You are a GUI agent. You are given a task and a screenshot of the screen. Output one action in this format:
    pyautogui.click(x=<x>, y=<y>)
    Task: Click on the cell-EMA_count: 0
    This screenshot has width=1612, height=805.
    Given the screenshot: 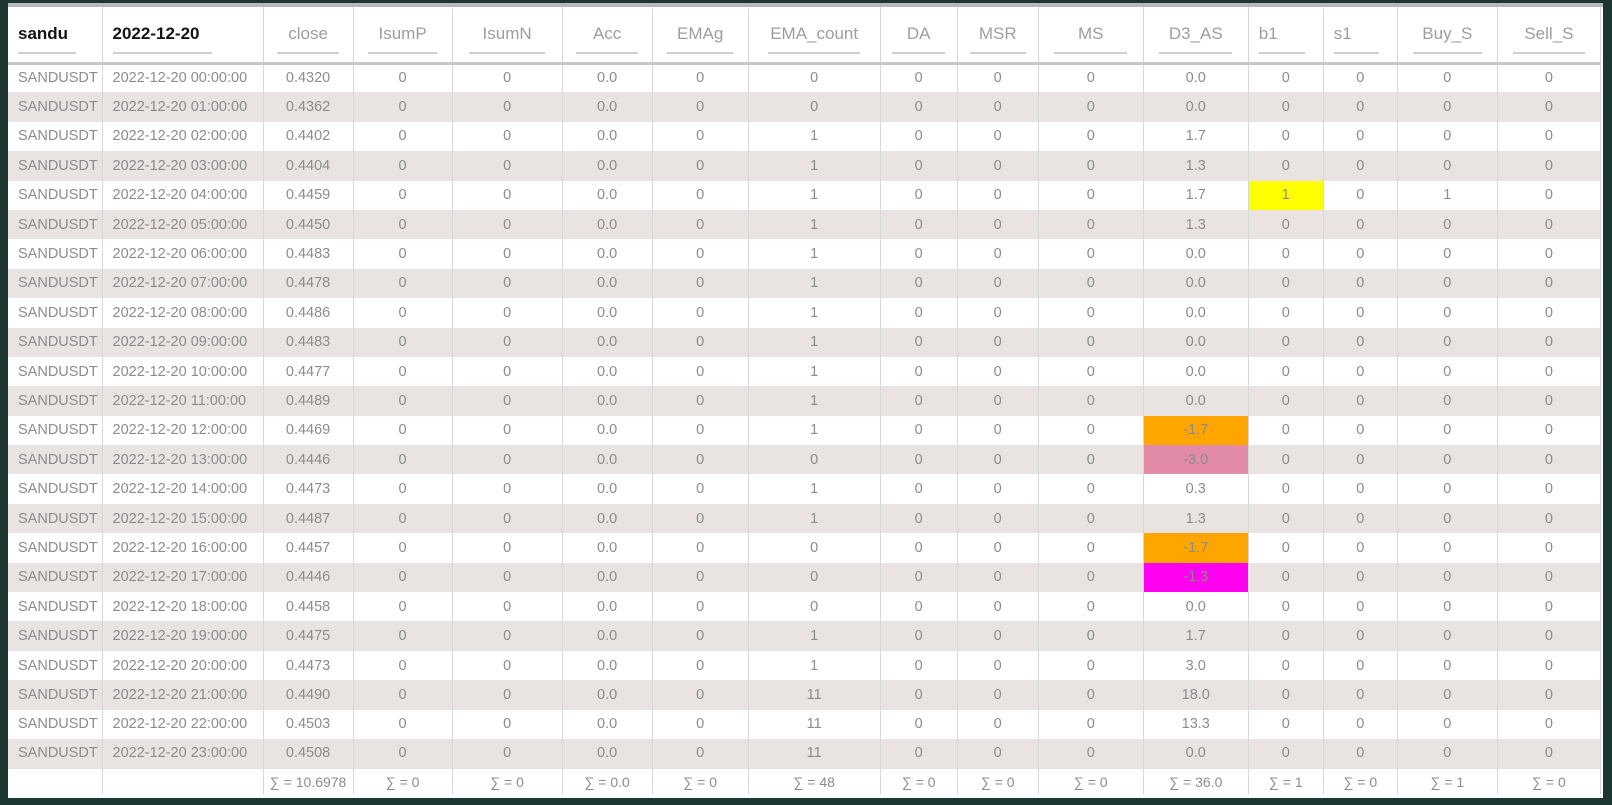 What is the action you would take?
    pyautogui.click(x=814, y=460)
    